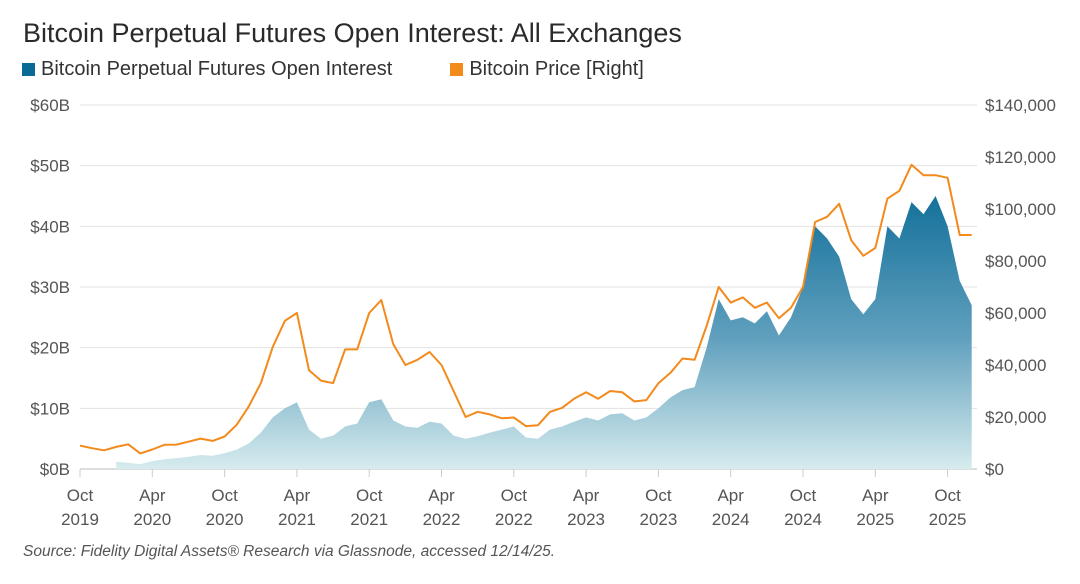 The height and width of the screenshot is (584, 1080). What do you see at coordinates (1015, 261) in the screenshot?
I see `y-right-tick-label: $80,000` at bounding box center [1015, 261].